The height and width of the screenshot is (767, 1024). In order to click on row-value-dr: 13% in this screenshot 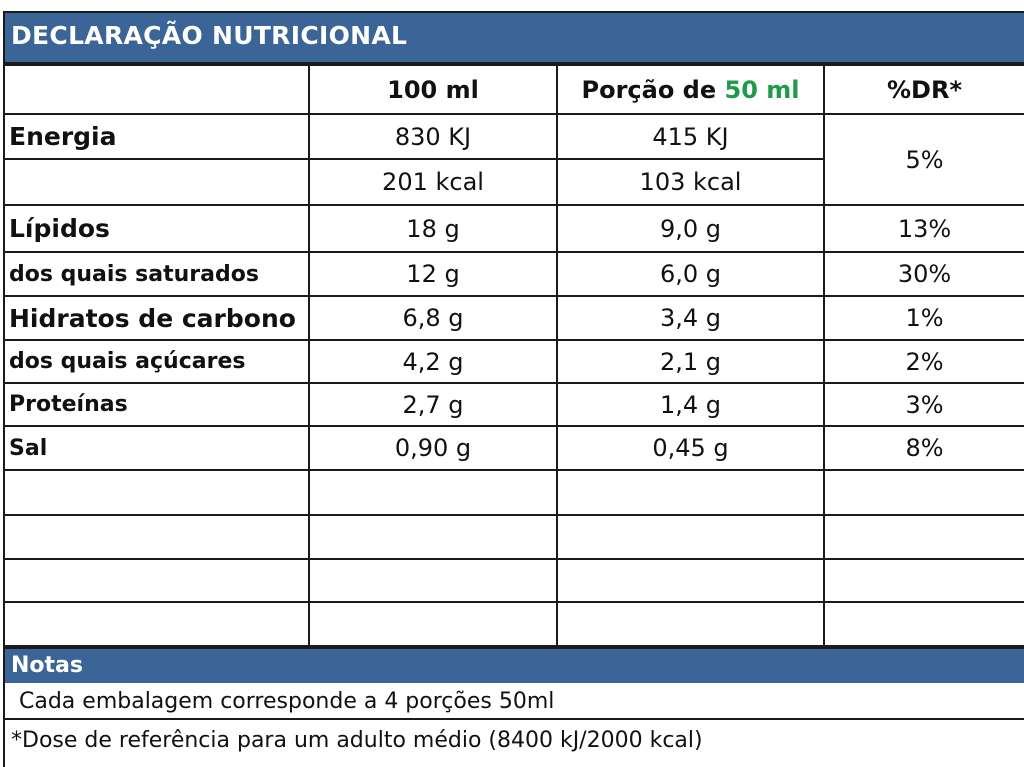, I will do `click(923, 228)`.